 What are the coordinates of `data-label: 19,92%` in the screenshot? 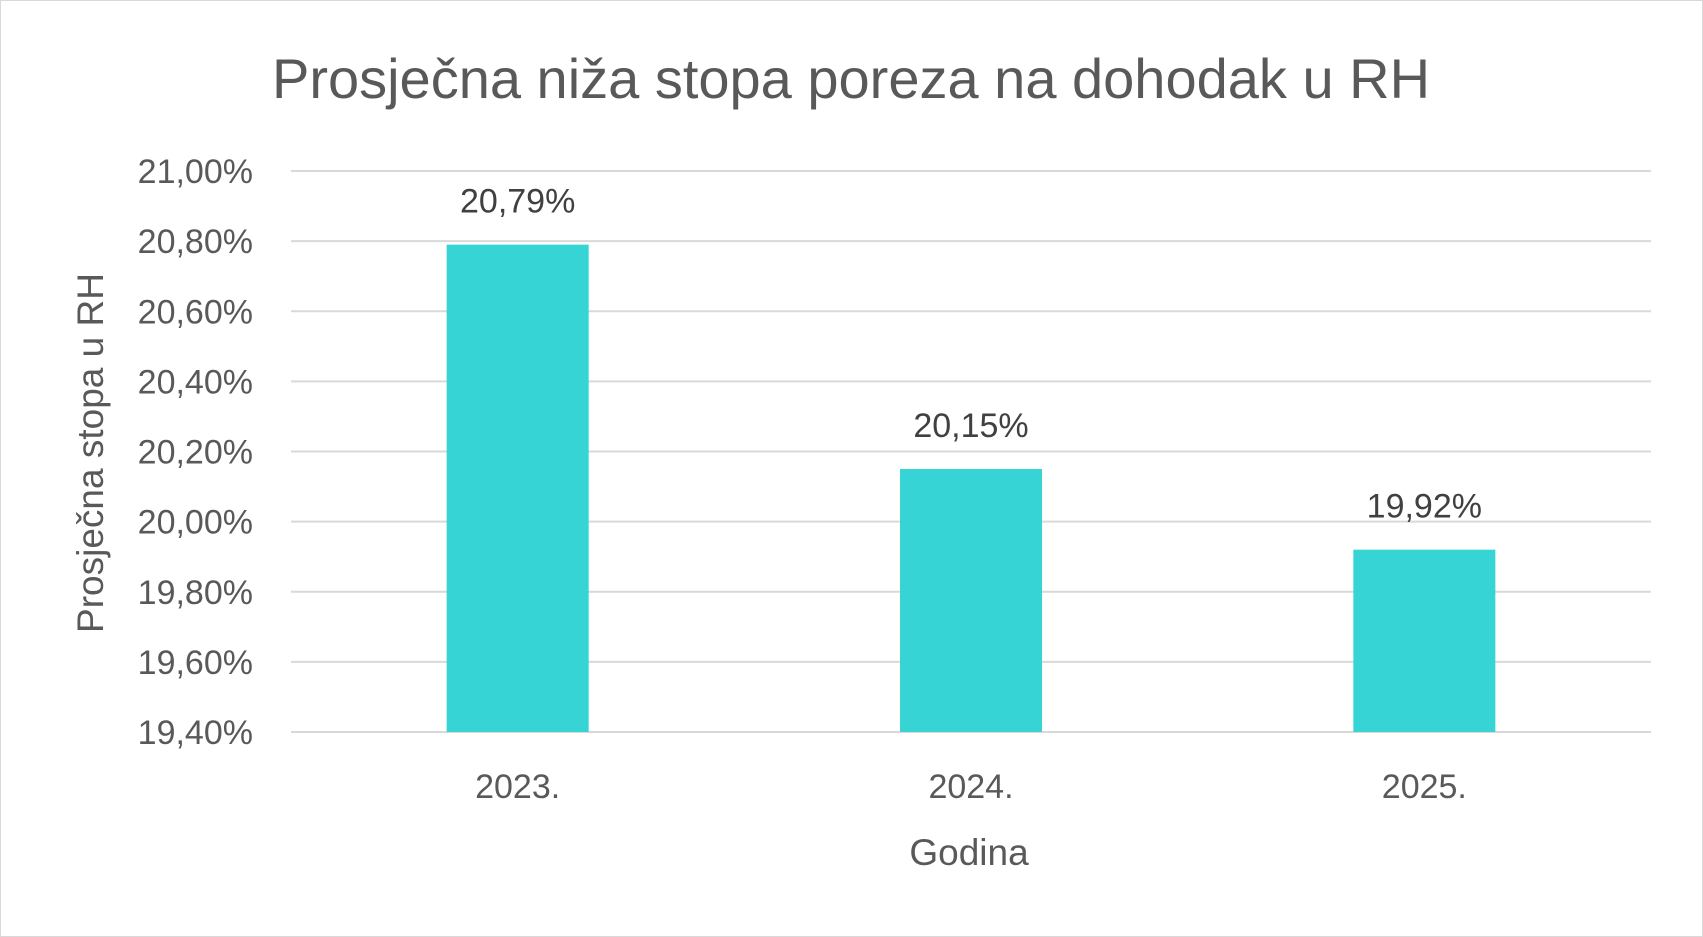 It's located at (1424, 507).